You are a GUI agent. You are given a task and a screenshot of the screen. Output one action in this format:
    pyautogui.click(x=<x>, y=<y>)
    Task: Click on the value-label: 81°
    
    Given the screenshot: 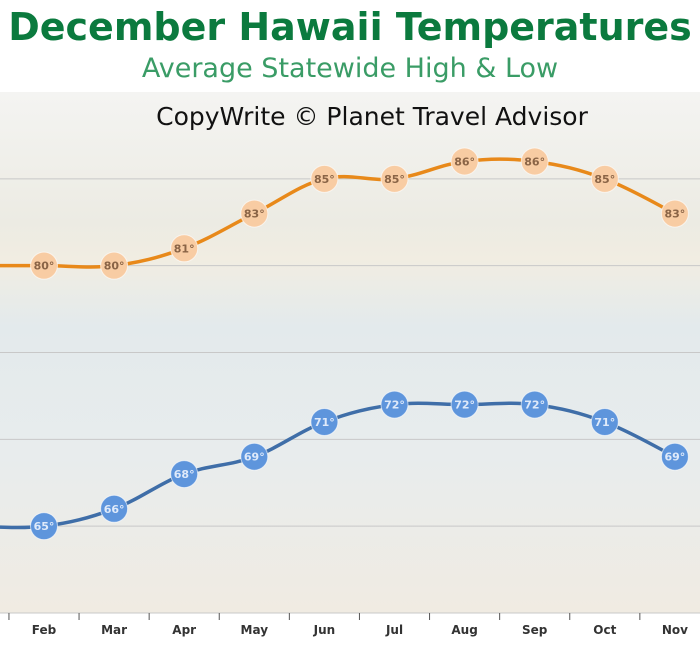 What is the action you would take?
    pyautogui.click(x=184, y=248)
    